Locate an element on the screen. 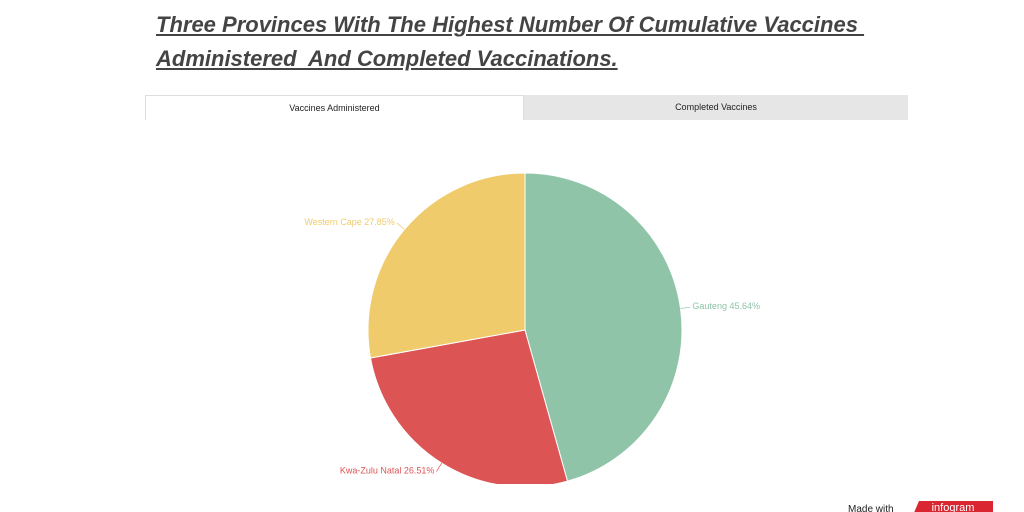 The width and height of the screenshot is (1024, 512). slice-label: Kwa-Zulu Natal 26.51% is located at coordinates (387, 471).